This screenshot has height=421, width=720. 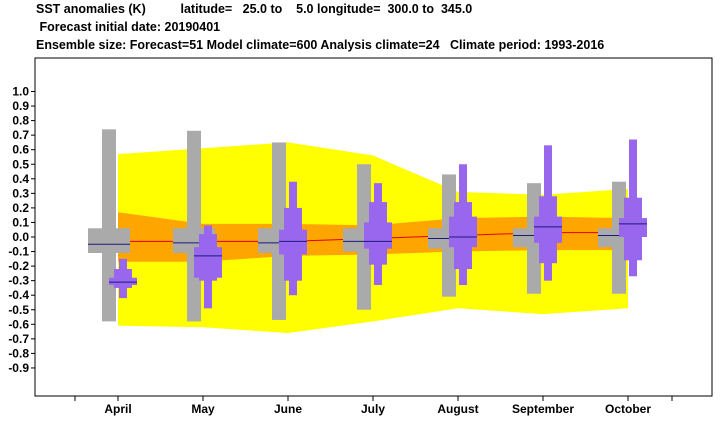 I want to click on y-tick-label: 0.8, so click(x=20, y=121).